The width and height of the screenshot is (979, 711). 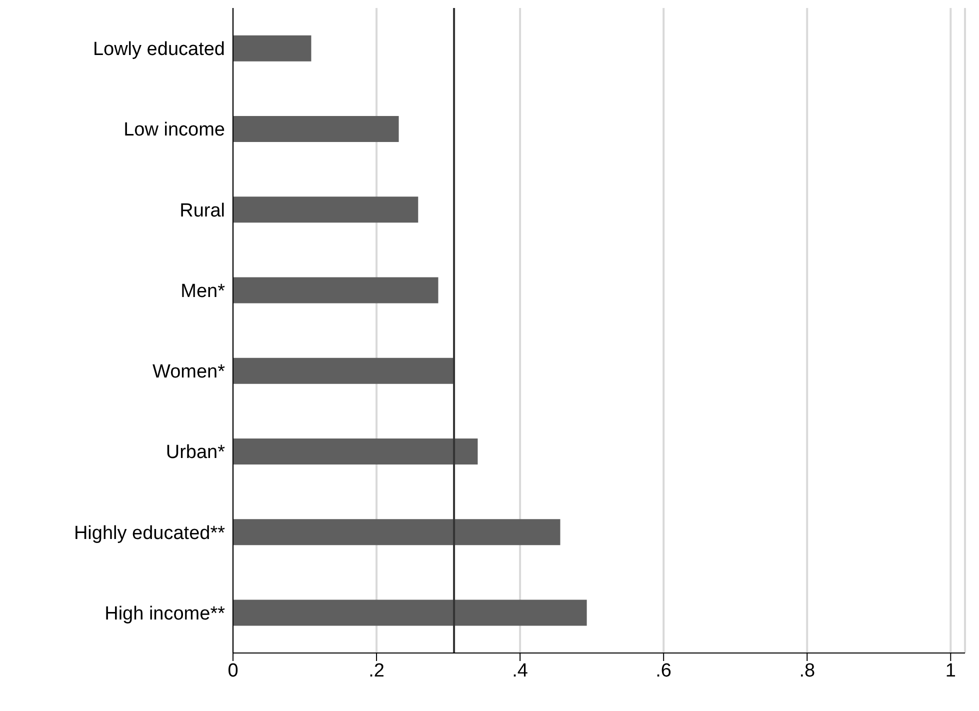 What do you see at coordinates (520, 671) in the screenshot?
I see `x-tick-label: .4` at bounding box center [520, 671].